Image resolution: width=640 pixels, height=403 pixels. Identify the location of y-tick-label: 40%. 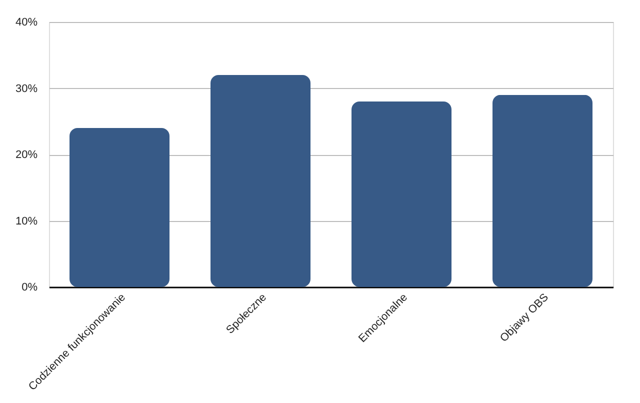
(26, 22).